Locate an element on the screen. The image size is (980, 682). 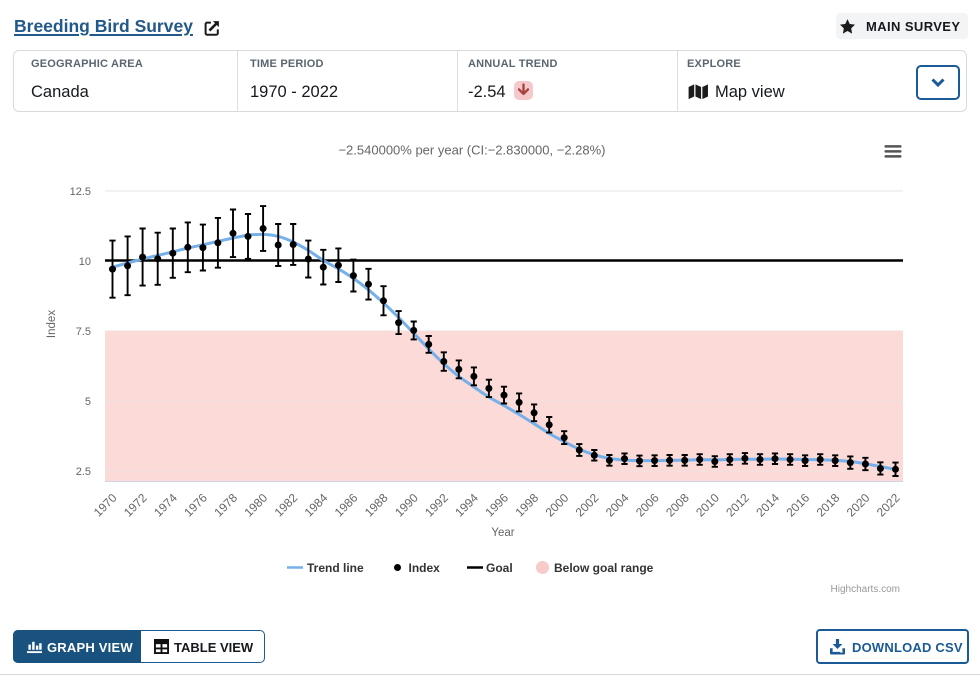
svg-text: 2018 is located at coordinates (828, 504).